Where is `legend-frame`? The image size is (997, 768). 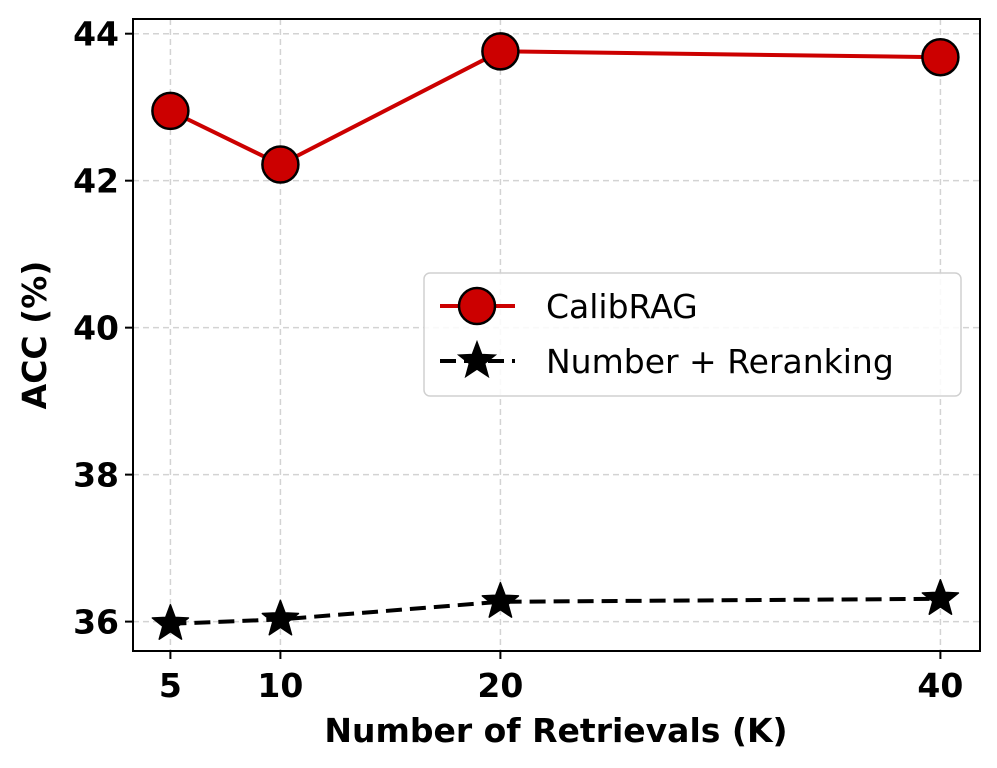
legend-frame is located at coordinates (692, 334).